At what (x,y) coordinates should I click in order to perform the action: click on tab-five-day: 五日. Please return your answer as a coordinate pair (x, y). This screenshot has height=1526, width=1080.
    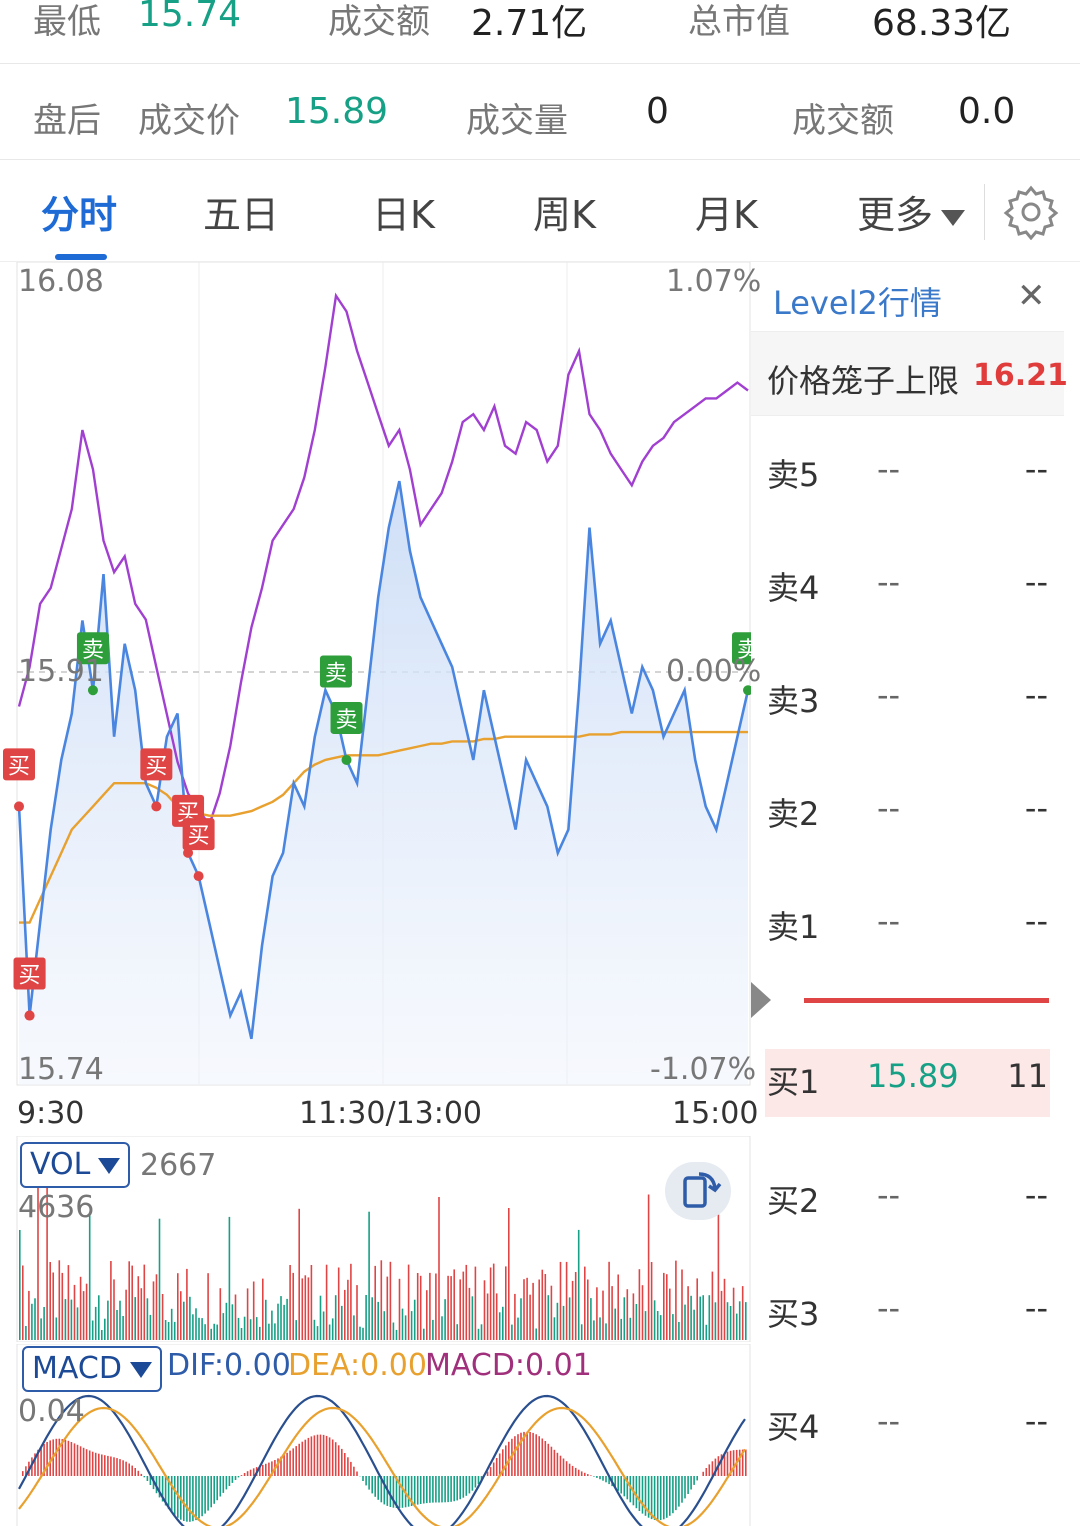
    Looking at the image, I should click on (241, 215).